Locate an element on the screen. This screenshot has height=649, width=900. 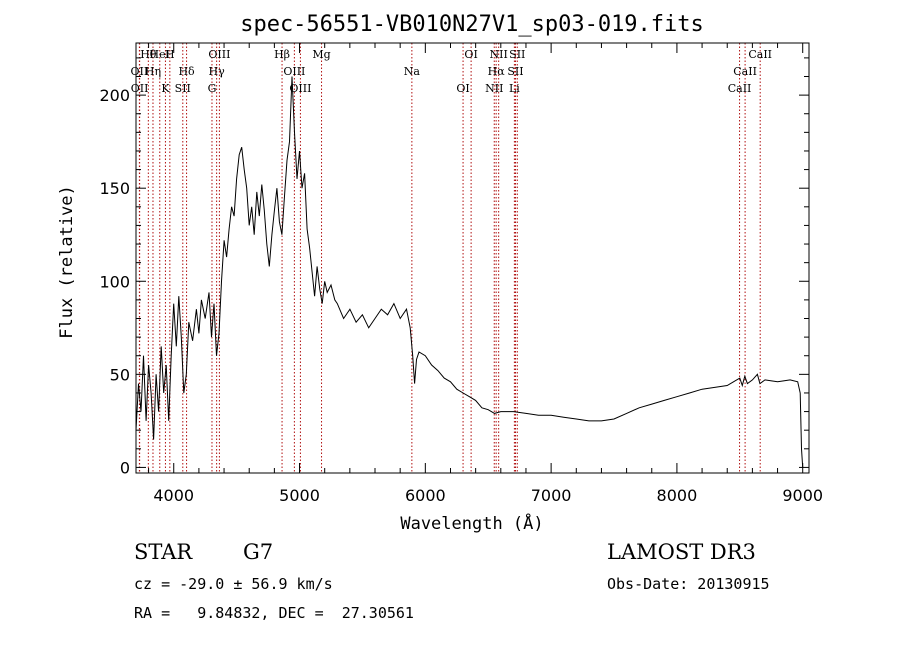
object-type: STAR is located at coordinates (163, 552).